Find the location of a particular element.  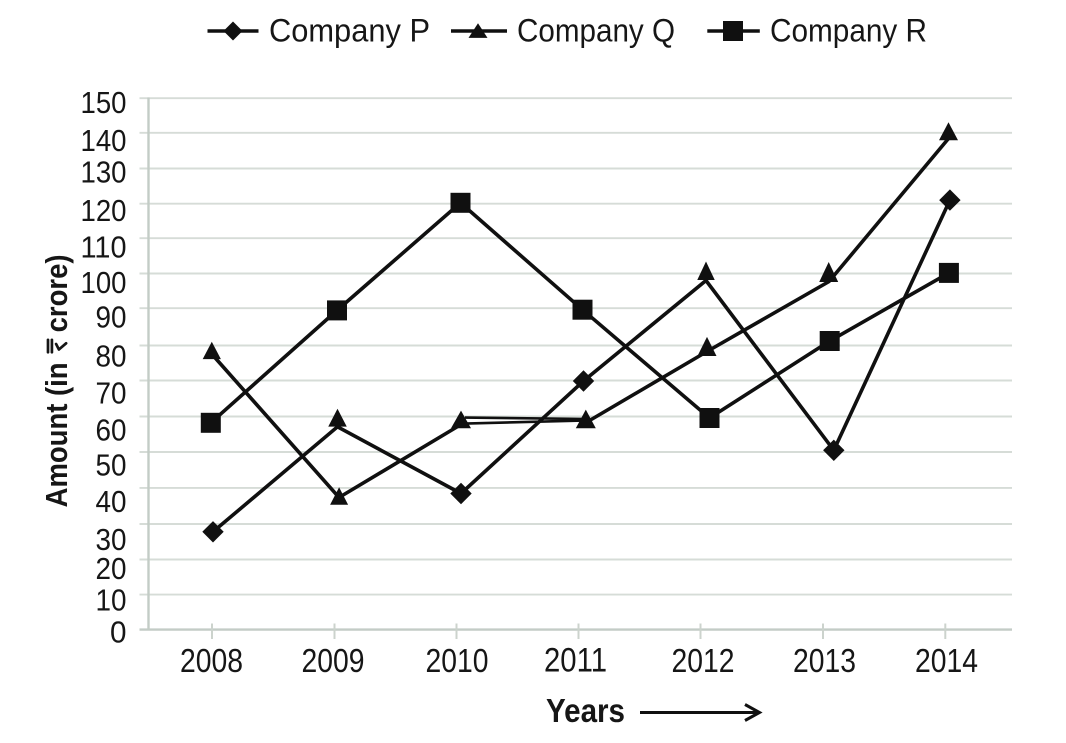

svg-text: 2008 is located at coordinates (211, 660).